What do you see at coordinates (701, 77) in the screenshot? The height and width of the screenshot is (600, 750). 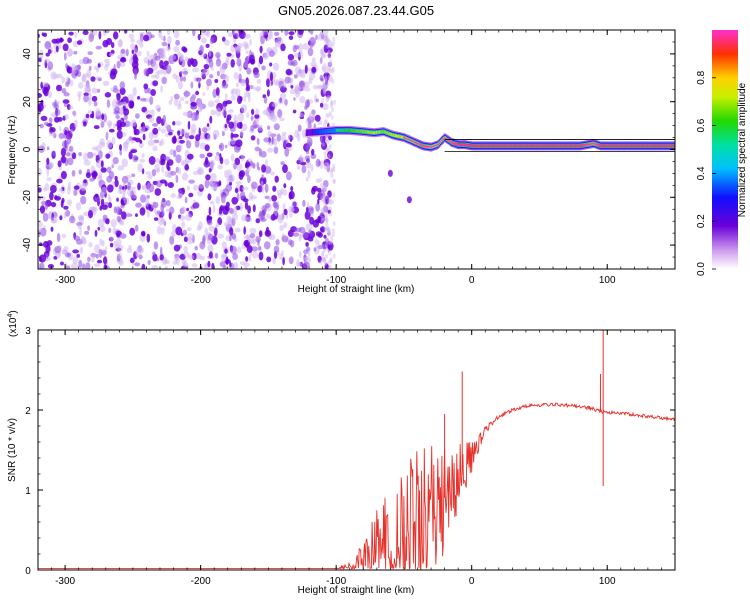 I see `colorbar-tick-label: 0.8` at bounding box center [701, 77].